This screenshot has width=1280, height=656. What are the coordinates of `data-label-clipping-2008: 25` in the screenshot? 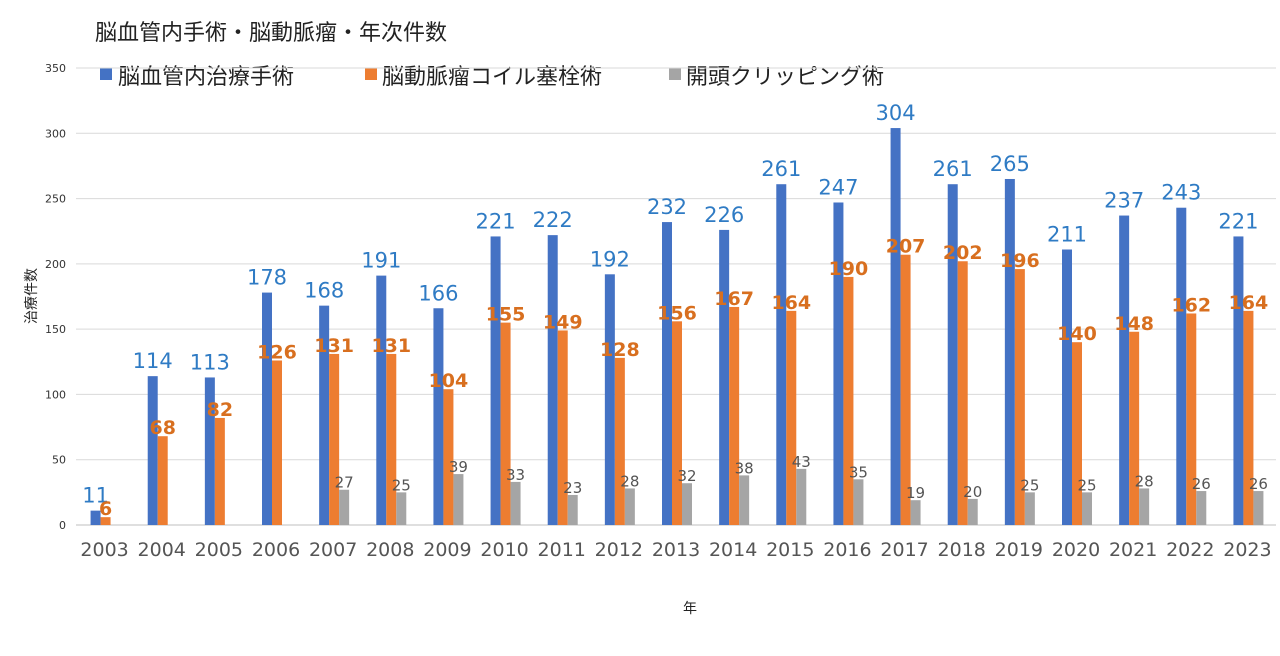 It's located at (401, 485).